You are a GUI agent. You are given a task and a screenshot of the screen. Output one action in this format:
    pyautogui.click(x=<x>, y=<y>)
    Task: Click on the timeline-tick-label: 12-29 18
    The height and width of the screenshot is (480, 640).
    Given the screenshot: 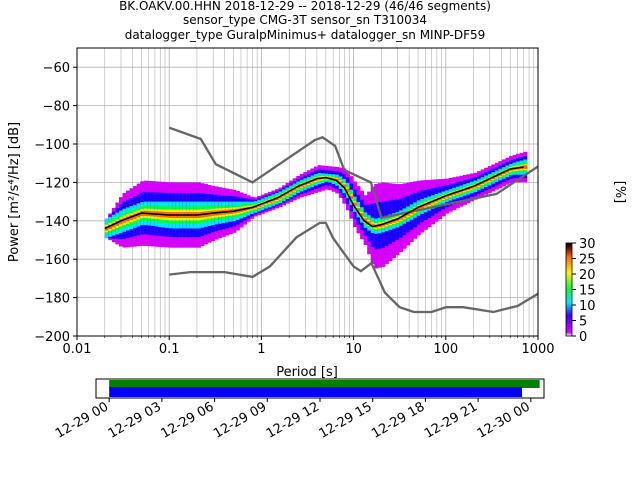 What is the action you would take?
    pyautogui.click(x=398, y=420)
    